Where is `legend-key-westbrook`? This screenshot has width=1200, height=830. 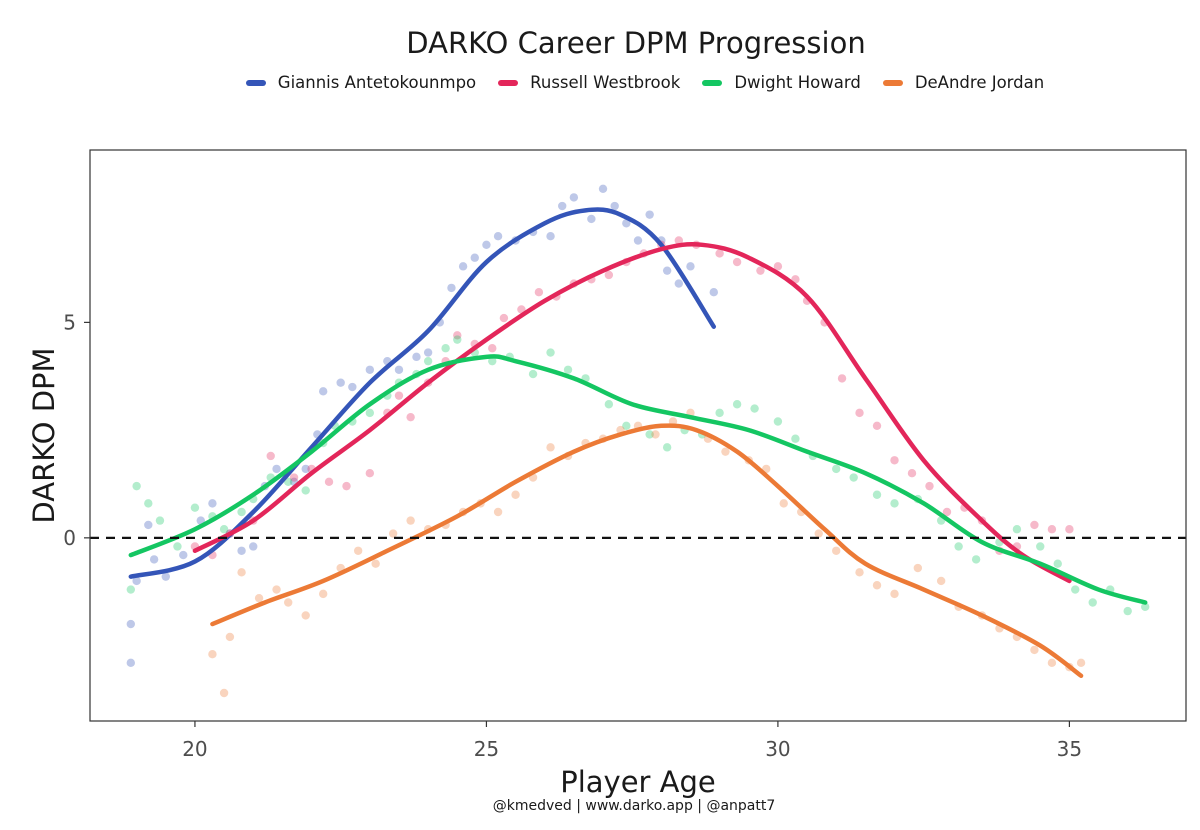 legend-key-westbrook is located at coordinates (508, 82).